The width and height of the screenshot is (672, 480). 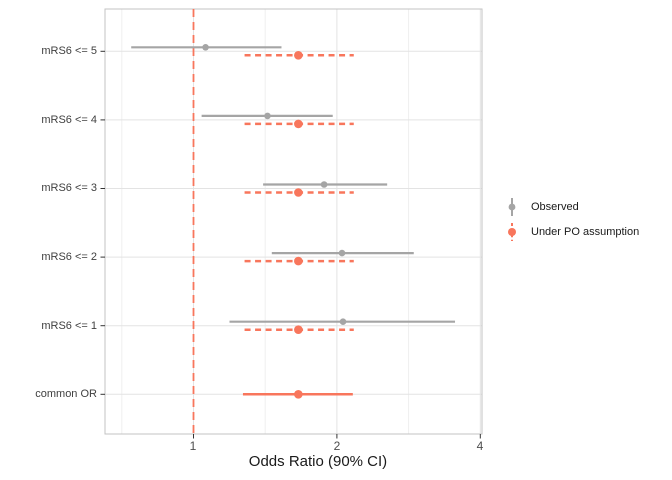 I want to click on legend-item-under-po: Under PO assumption, so click(x=570, y=231).